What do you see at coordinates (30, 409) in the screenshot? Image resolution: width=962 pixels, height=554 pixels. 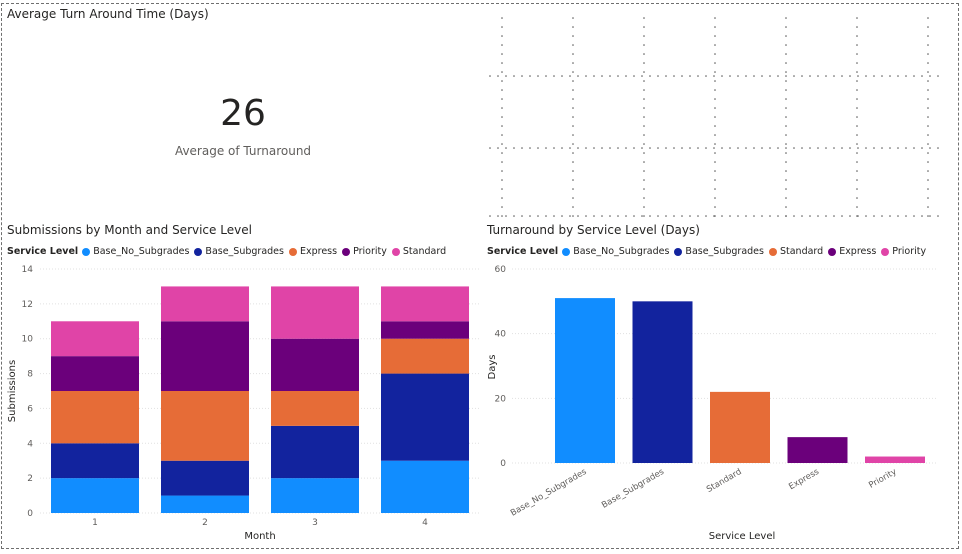 I see `y-tick-label: 6` at bounding box center [30, 409].